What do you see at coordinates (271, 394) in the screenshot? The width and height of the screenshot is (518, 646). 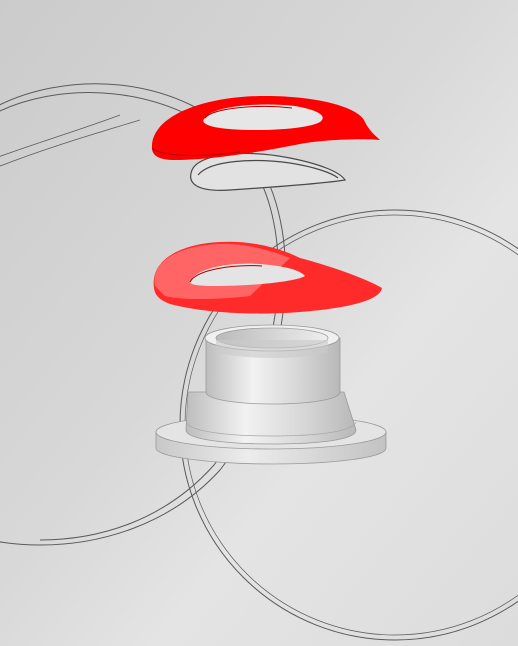 I see `cup-part` at bounding box center [271, 394].